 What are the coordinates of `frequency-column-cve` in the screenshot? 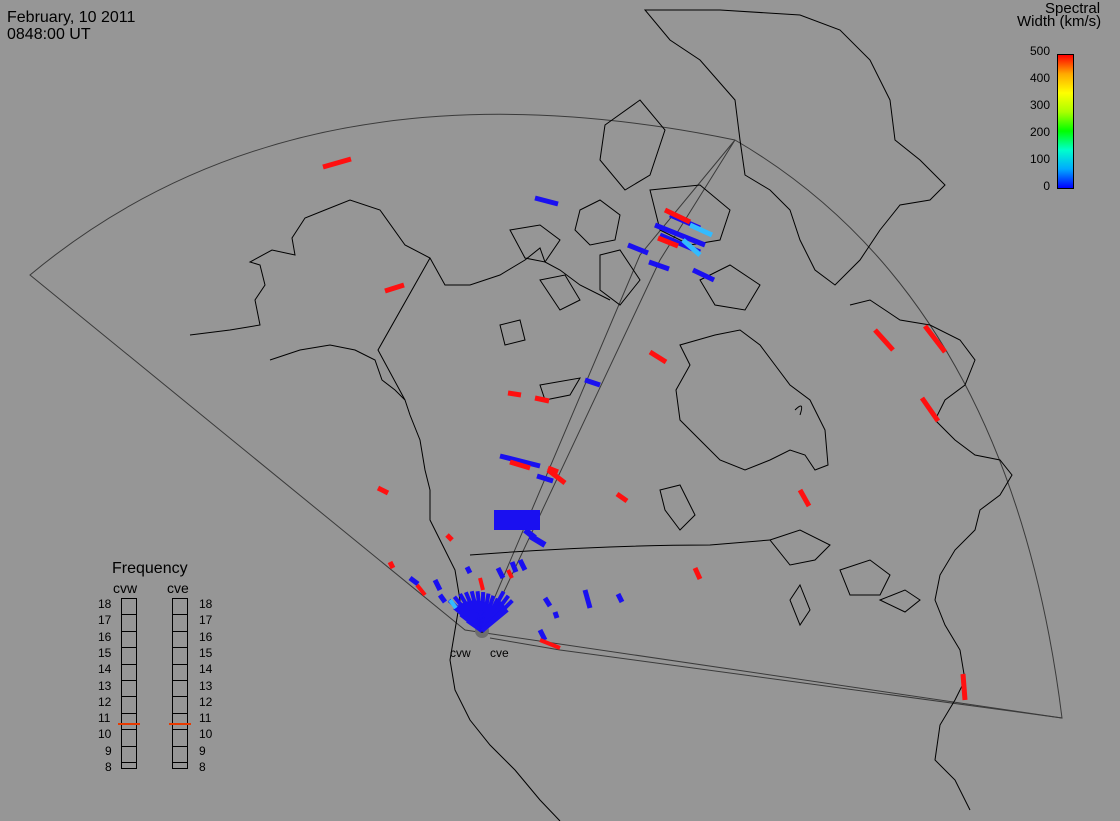 It's located at (180, 683).